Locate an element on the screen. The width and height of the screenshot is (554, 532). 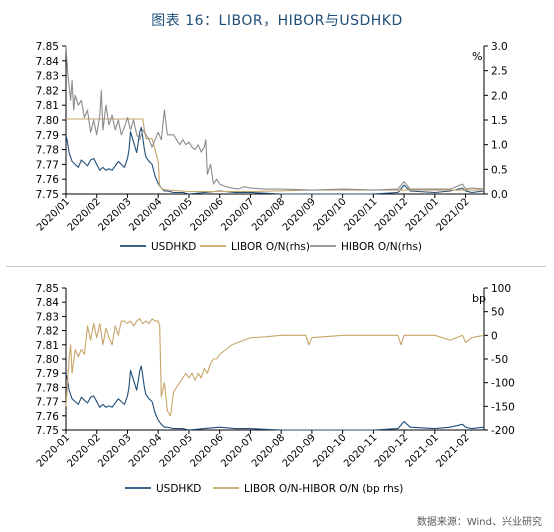
right-y-tick-label: 1.5 is located at coordinates (499, 121).